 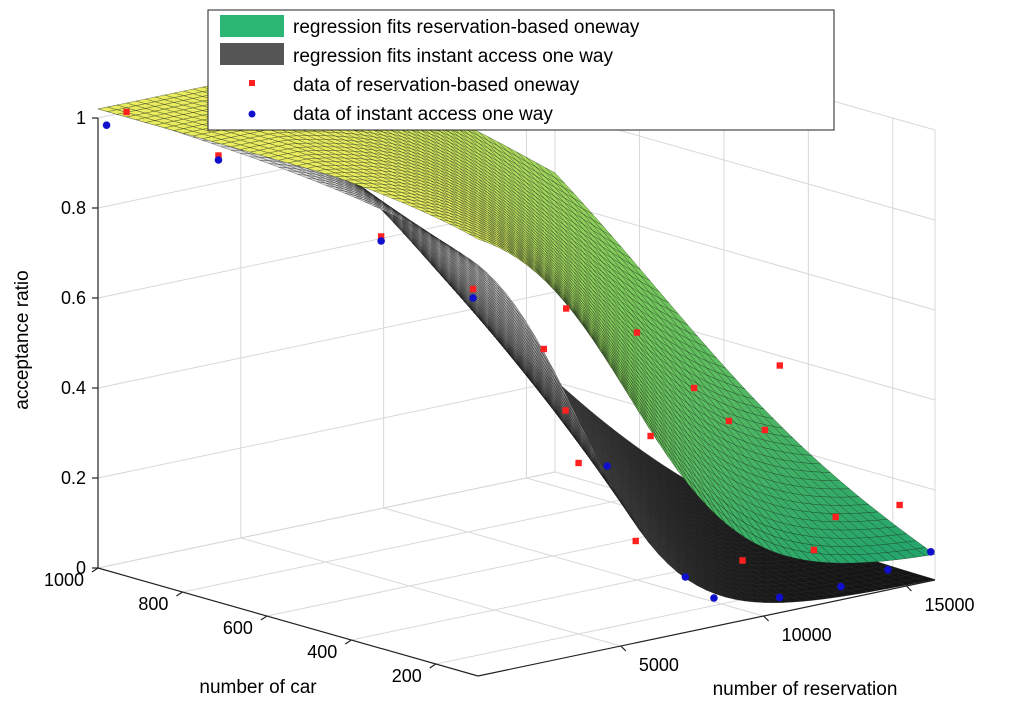 What do you see at coordinates (453, 56) in the screenshot?
I see `legend-label-instant-fit: regression fits instant access one way` at bounding box center [453, 56].